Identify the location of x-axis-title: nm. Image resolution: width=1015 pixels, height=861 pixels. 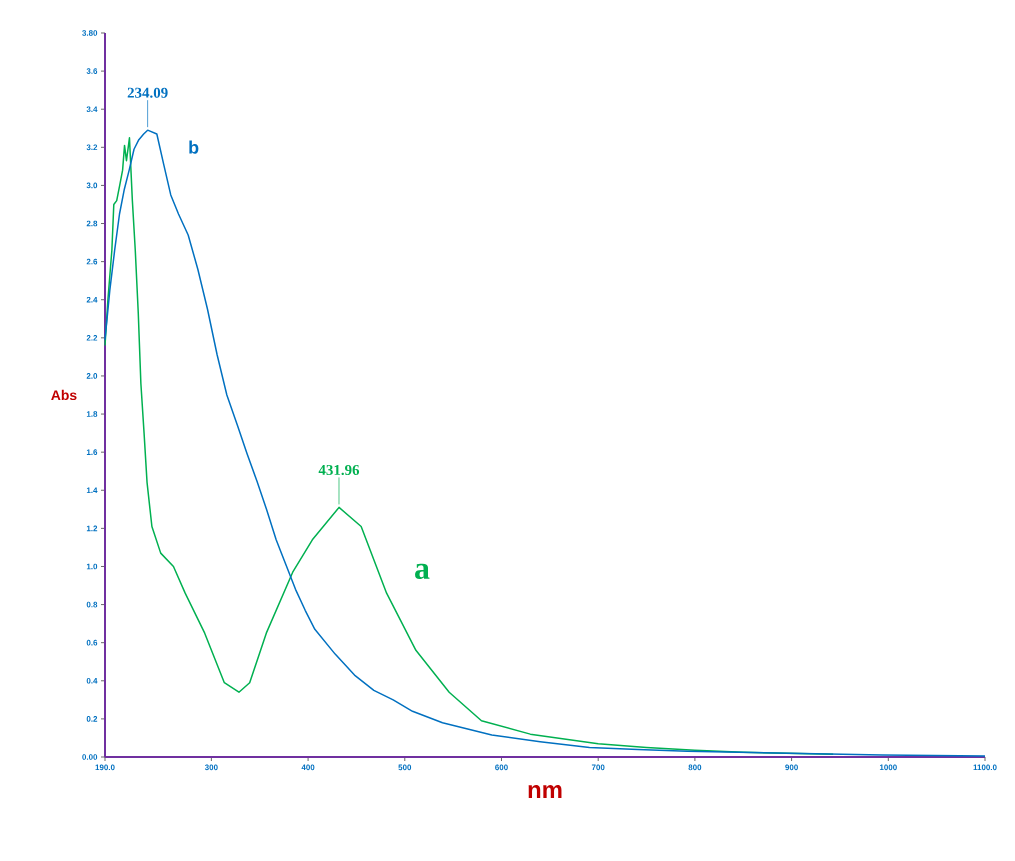
(545, 791).